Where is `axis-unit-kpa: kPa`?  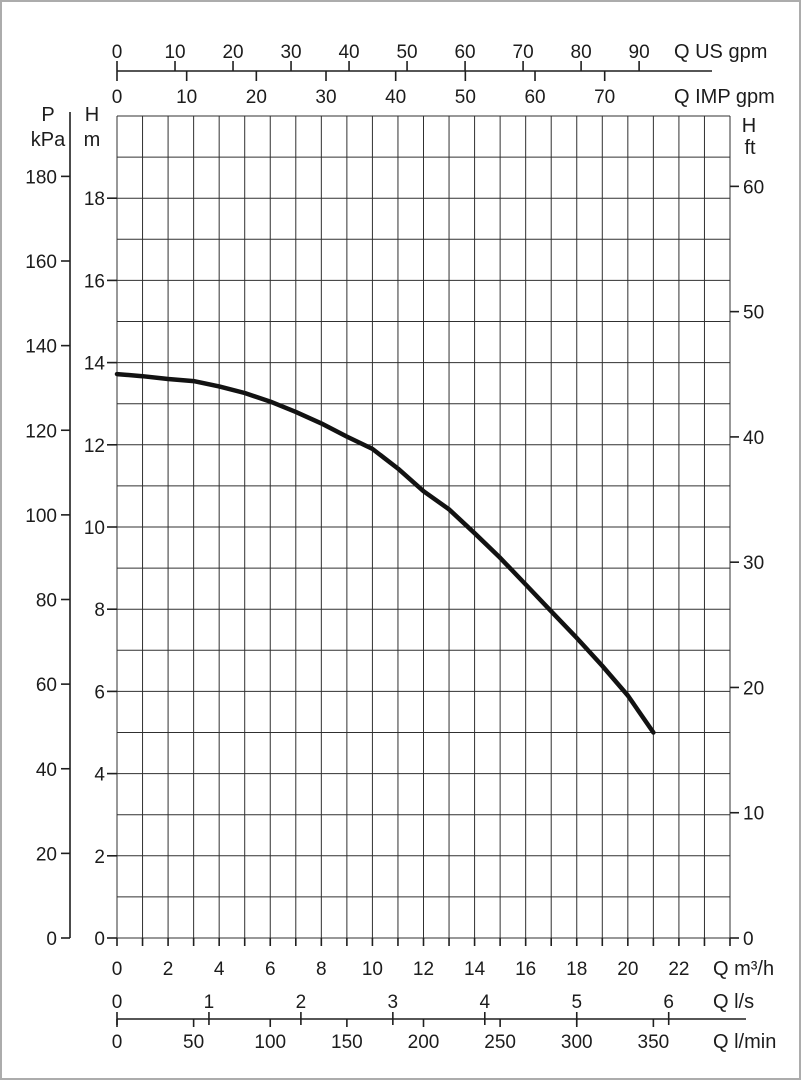
axis-unit-kpa: kPa is located at coordinates (48, 140).